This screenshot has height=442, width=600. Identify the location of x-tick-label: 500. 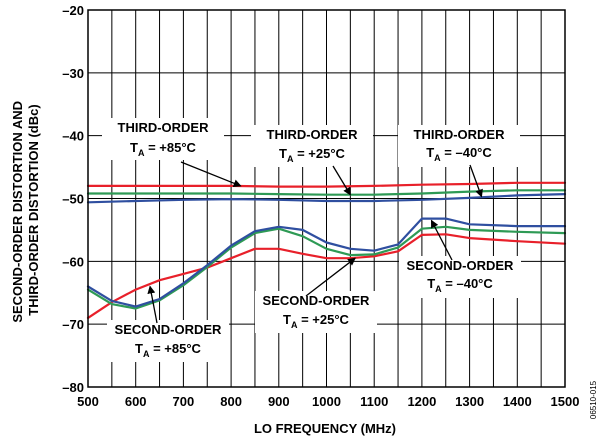
(88, 401).